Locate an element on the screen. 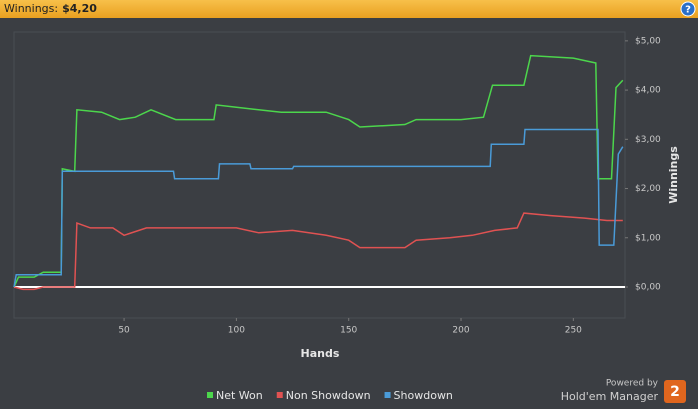 The width and height of the screenshot is (698, 409). legend-label: Non Showdown is located at coordinates (328, 395).